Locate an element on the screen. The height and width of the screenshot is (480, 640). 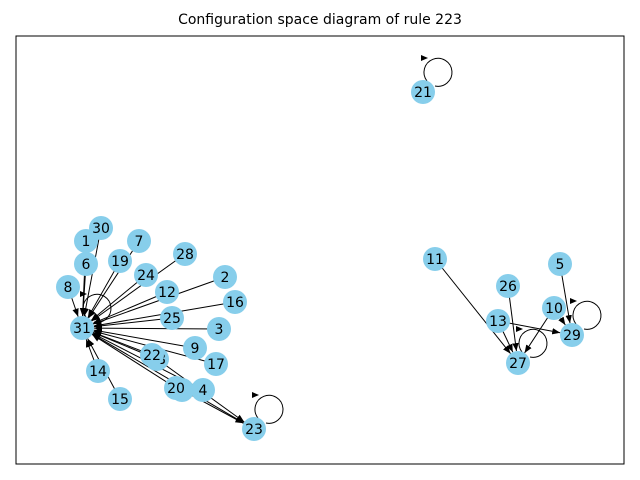
node-15: 15 is located at coordinates (120, 399).